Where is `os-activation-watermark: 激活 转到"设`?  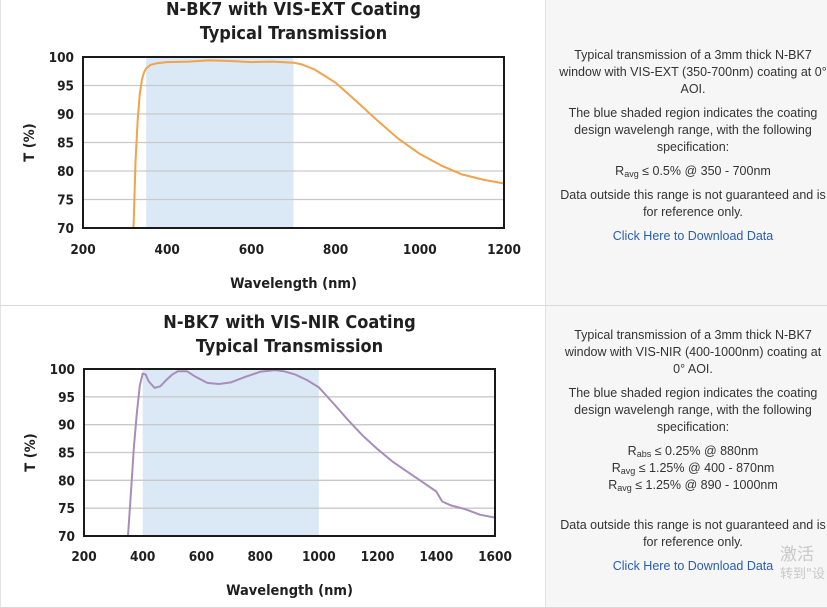 os-activation-watermark: 激活 转到"设 is located at coordinates (802, 565).